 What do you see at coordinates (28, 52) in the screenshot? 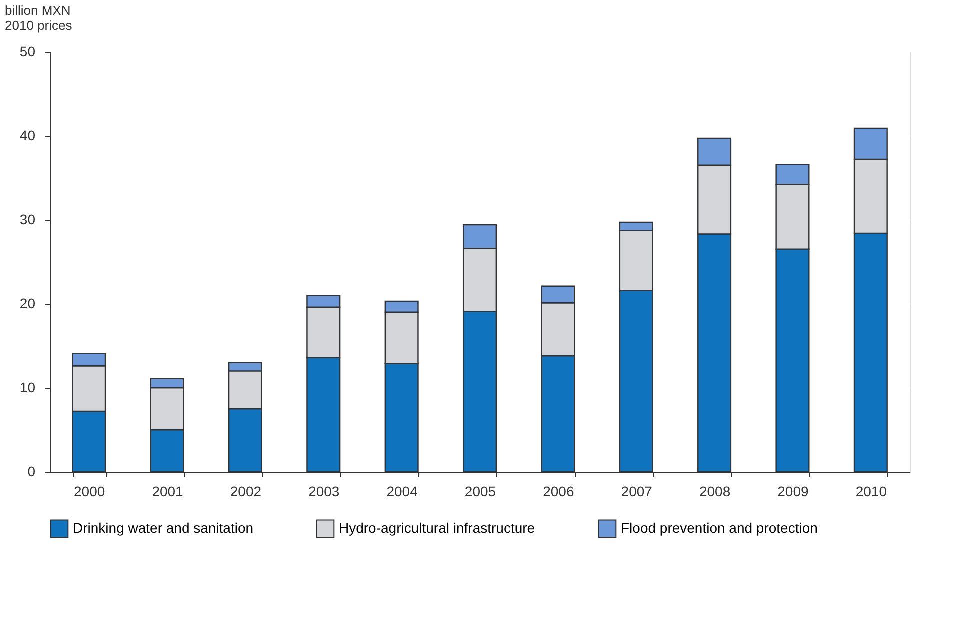
I see `y-tick-label: 50` at bounding box center [28, 52].